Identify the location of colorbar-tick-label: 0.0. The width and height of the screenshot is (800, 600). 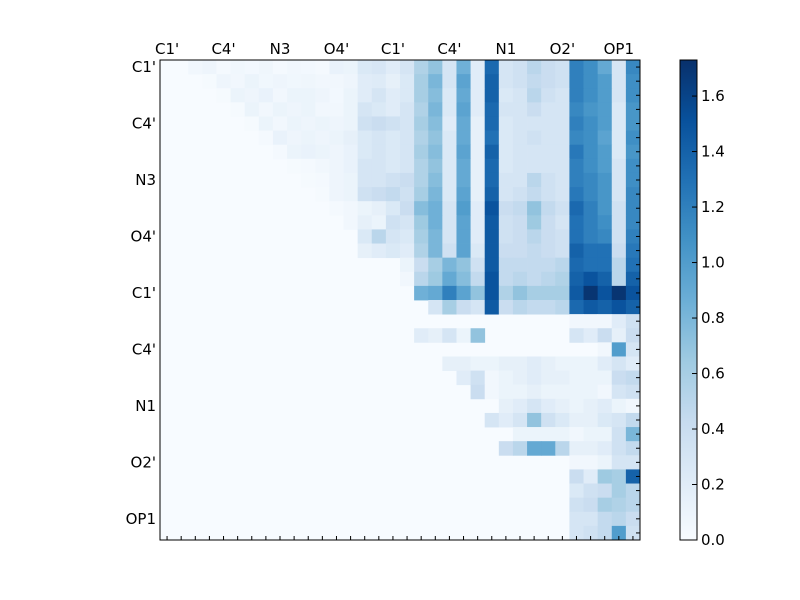
(713, 540).